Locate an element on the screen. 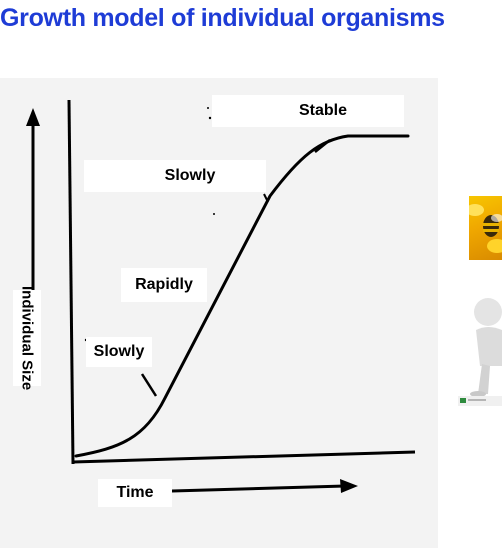 The image size is (502, 550). bee-icon is located at coordinates (485, 228).